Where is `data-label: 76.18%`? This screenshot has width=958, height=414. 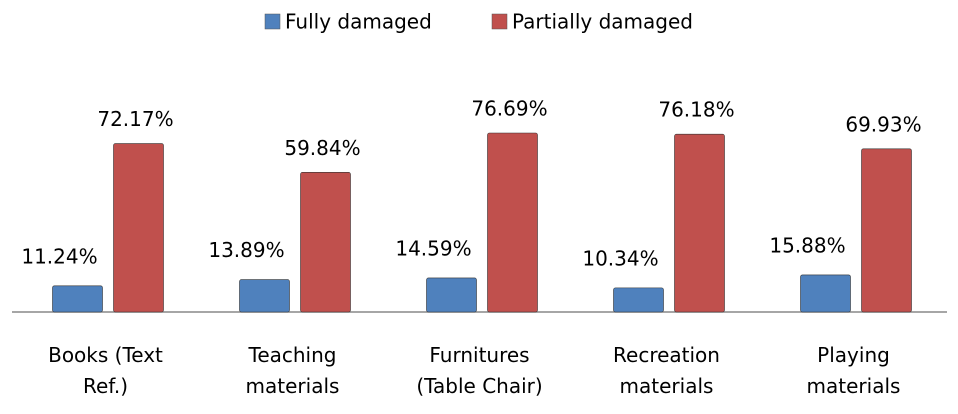 data-label: 76.18% is located at coordinates (696, 110).